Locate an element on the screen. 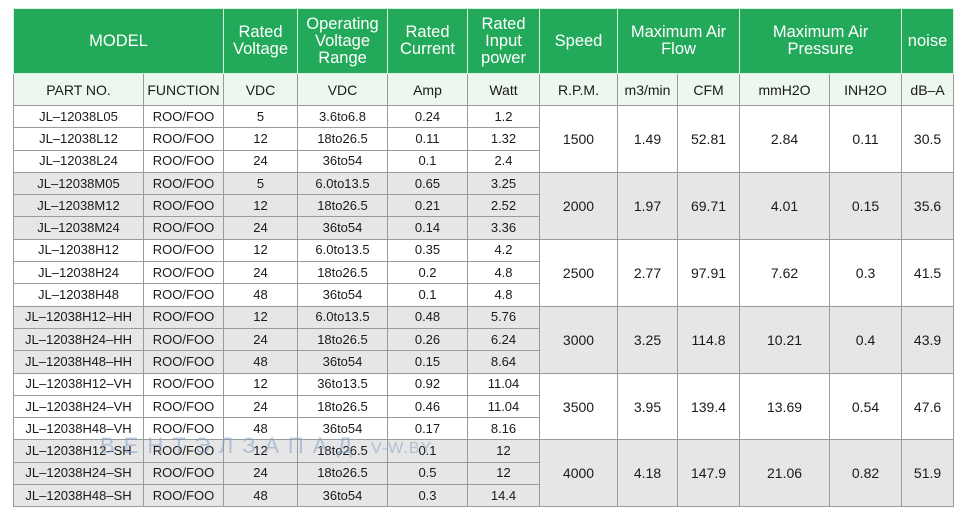 Image resolution: width=962 pixels, height=524 pixels. cell-input-power: 14.4 is located at coordinates (503, 496).